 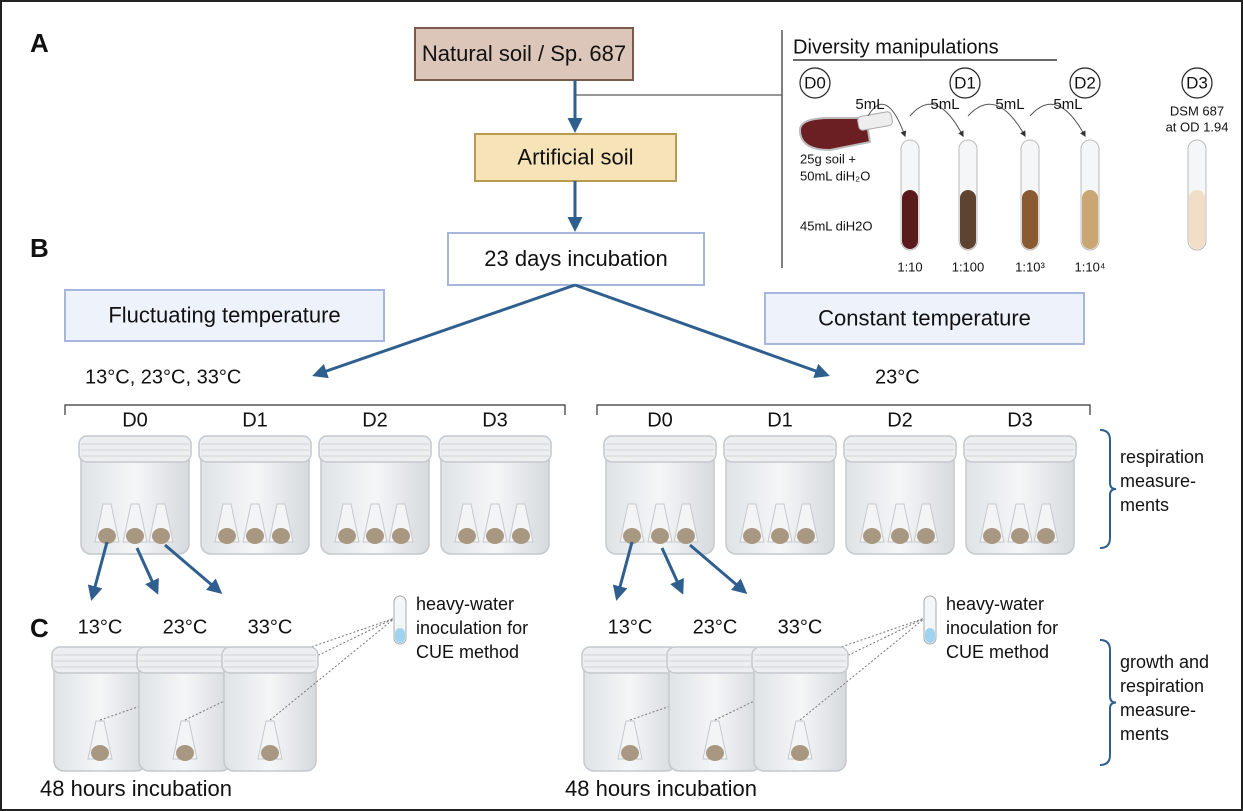 What do you see at coordinates (1085, 82) in the screenshot?
I see `level-label: D2` at bounding box center [1085, 82].